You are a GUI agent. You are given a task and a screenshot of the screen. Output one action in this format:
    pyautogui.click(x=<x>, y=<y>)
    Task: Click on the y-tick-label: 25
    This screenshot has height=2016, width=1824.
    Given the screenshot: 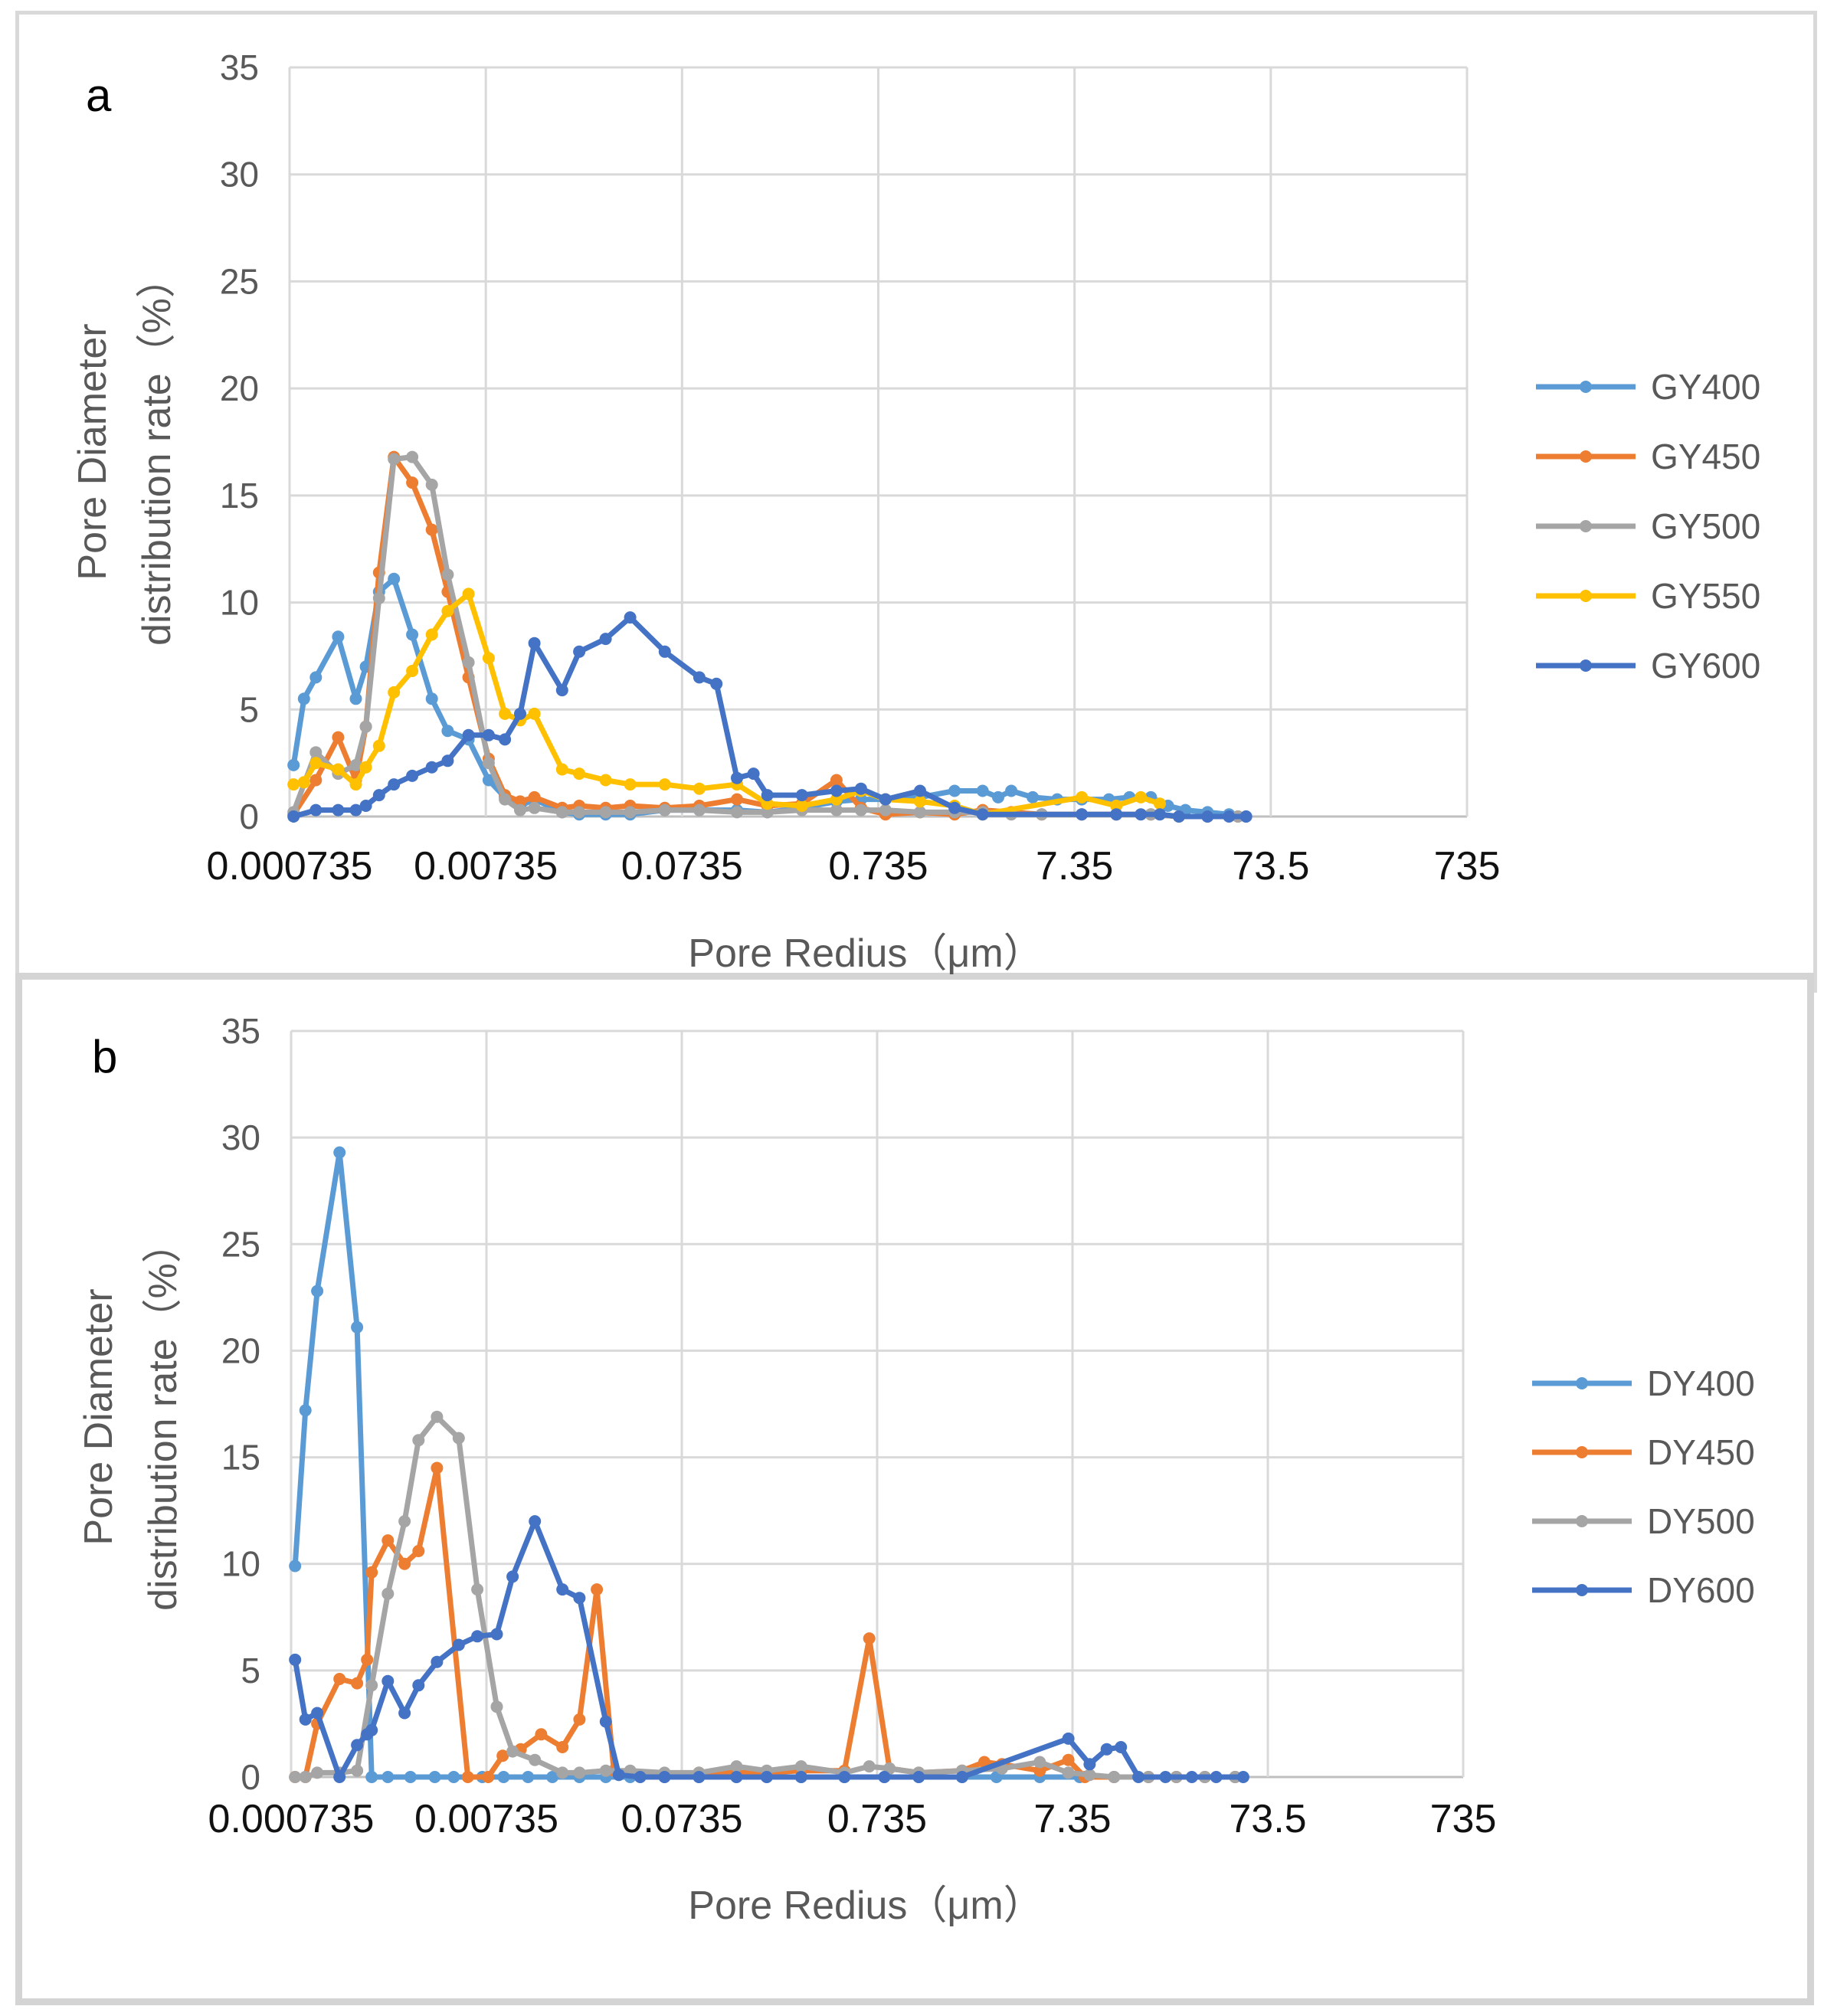 What is the action you would take?
    pyautogui.click(x=239, y=281)
    